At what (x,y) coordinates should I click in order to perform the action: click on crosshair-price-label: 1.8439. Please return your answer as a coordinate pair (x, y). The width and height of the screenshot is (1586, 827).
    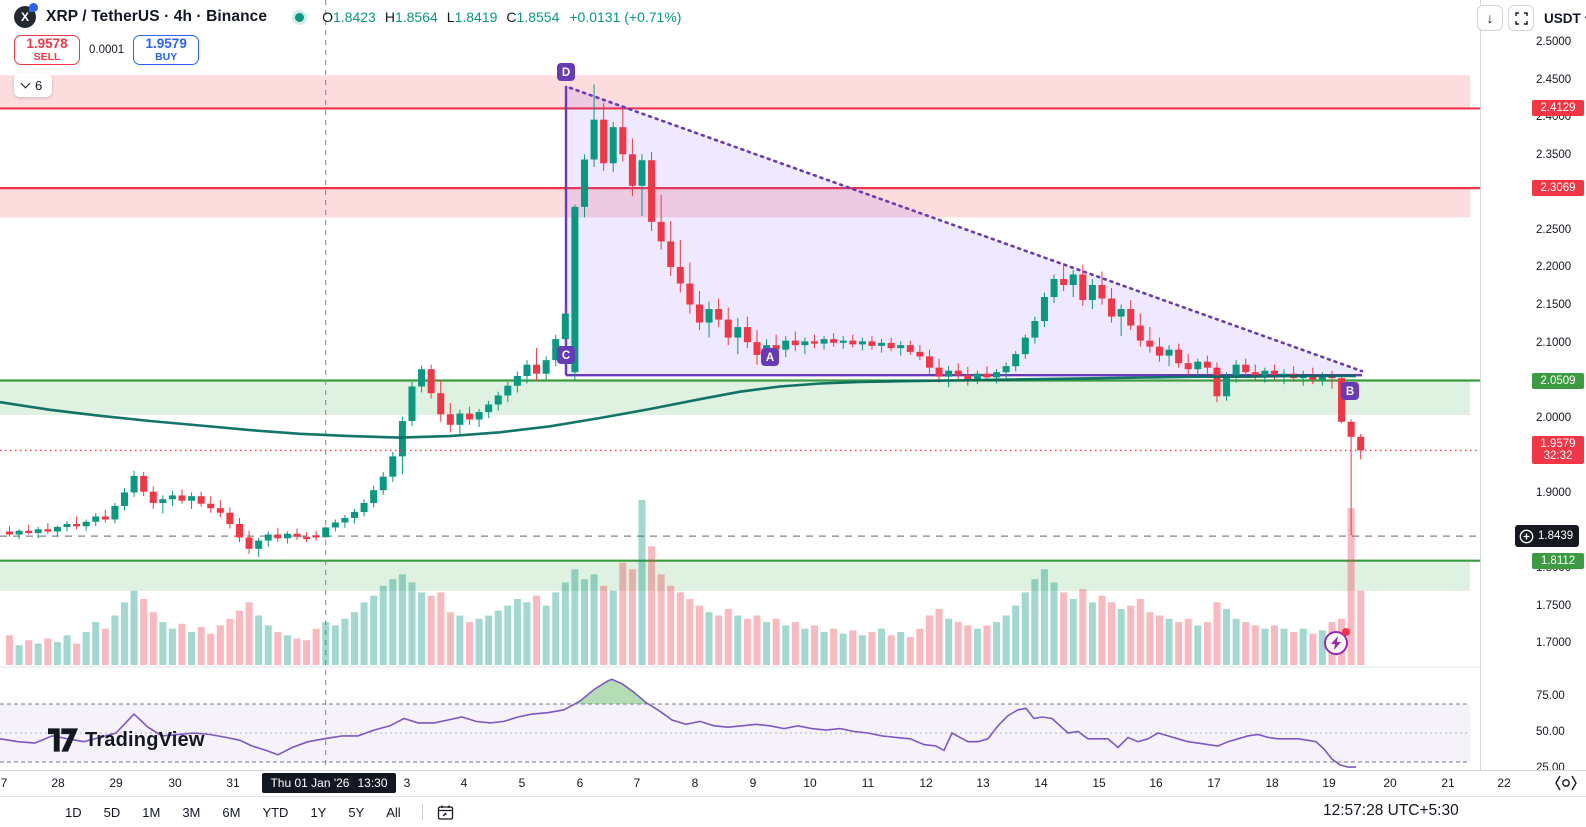
    Looking at the image, I should click on (1547, 536).